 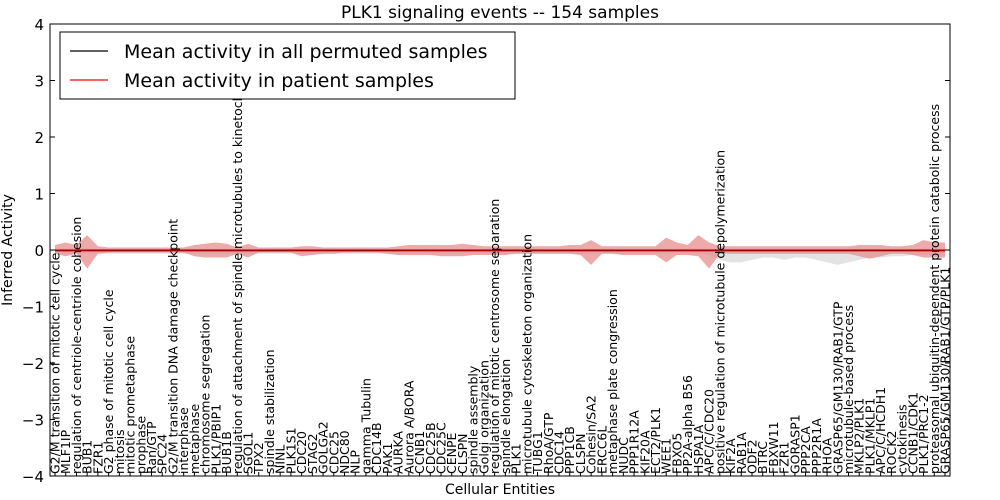 I want to click on x-tick-label: gamma Tubulin, so click(x=366, y=426).